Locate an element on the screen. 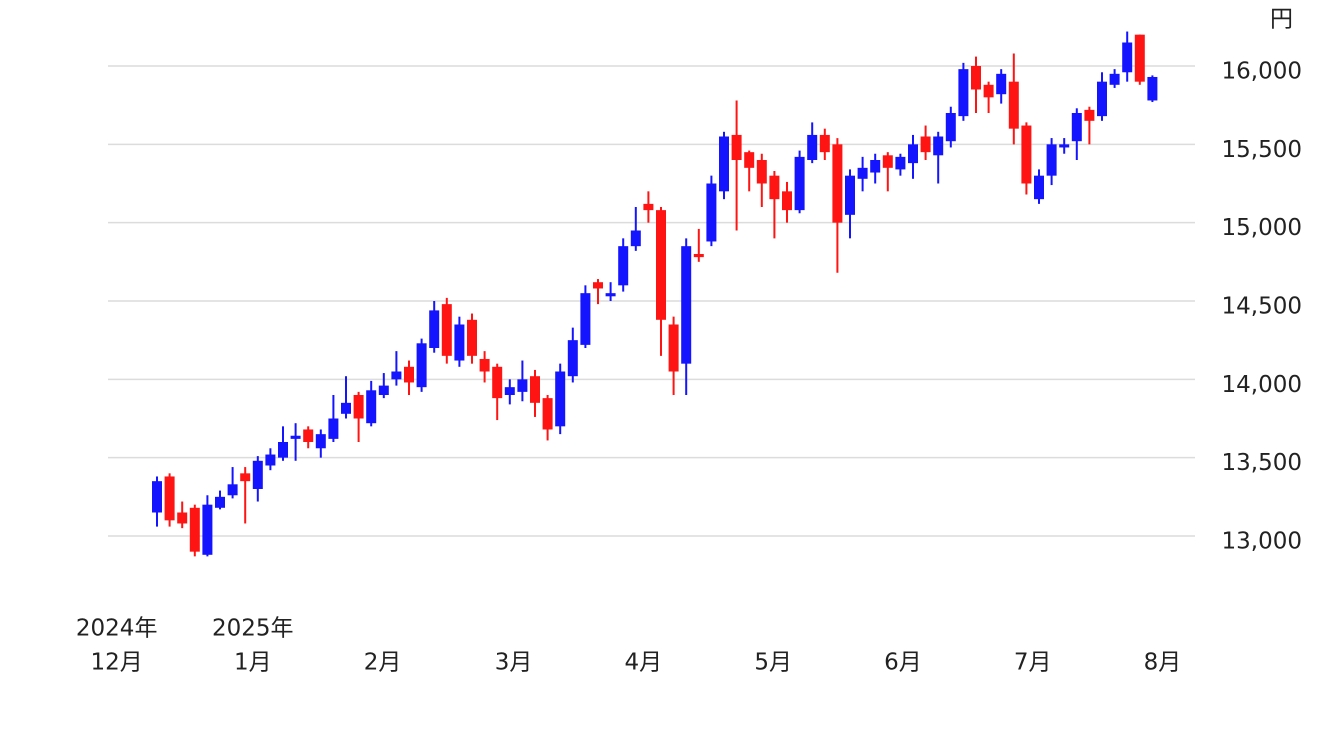  y-tick-label: 13,000 is located at coordinates (1262, 542).